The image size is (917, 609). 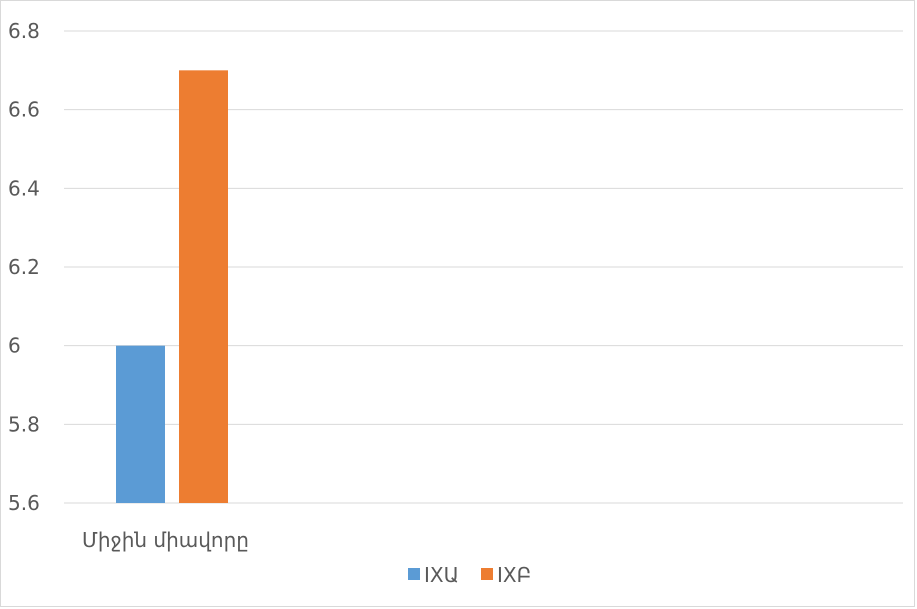 I want to click on y-tick-label: 6, so click(x=14, y=346).